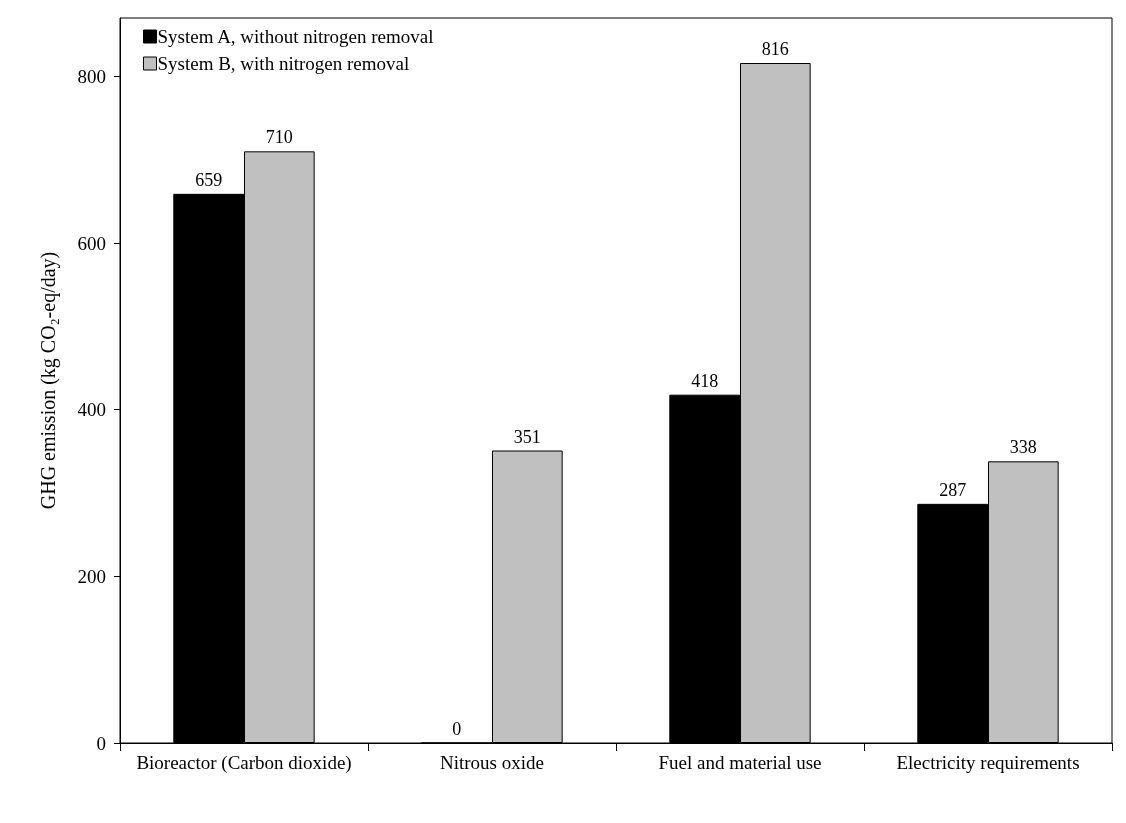 The height and width of the screenshot is (823, 1126). Describe the element at coordinates (48, 380) in the screenshot. I see `y-axis-title: GHG emission (kg CO₂-eq/day)` at that location.